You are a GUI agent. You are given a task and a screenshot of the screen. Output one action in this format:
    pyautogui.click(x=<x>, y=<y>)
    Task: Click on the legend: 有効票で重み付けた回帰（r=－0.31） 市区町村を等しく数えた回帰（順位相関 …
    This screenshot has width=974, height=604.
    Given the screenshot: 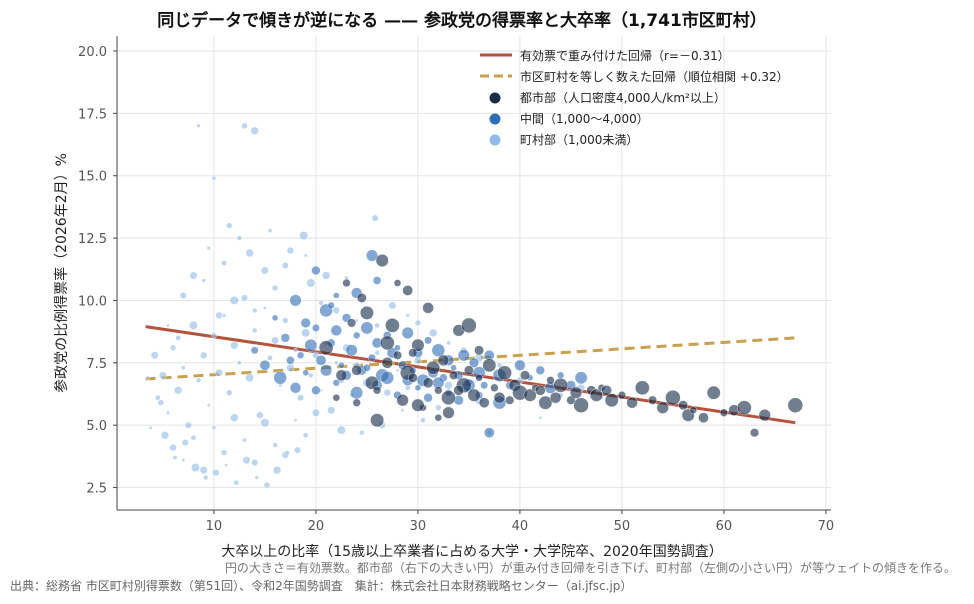 What is the action you would take?
    pyautogui.click(x=634, y=97)
    